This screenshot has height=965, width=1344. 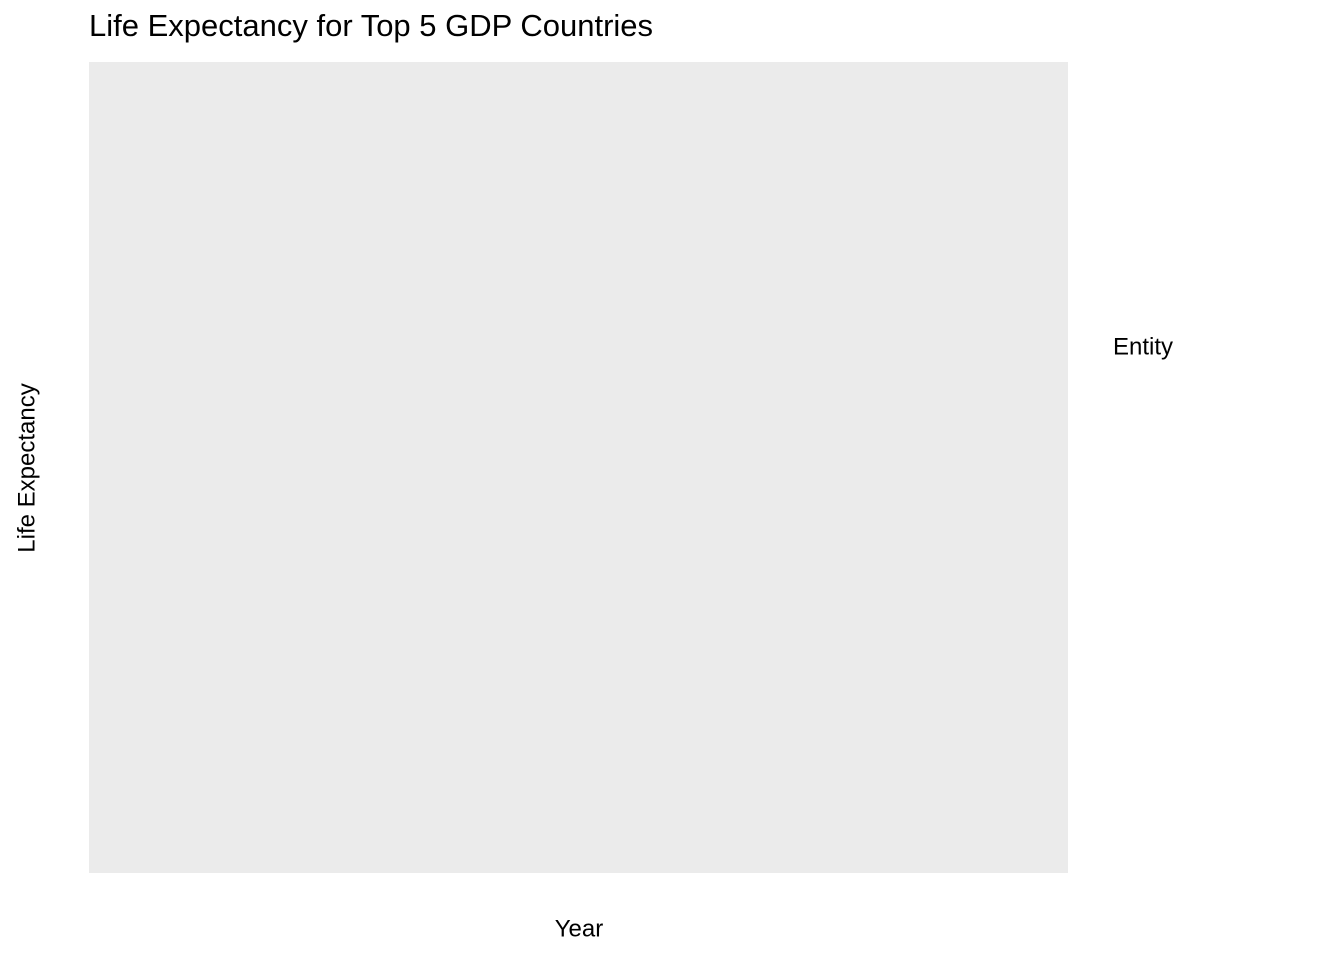 What do you see at coordinates (26, 467) in the screenshot?
I see `y-axis-label: Life Expectancy` at bounding box center [26, 467].